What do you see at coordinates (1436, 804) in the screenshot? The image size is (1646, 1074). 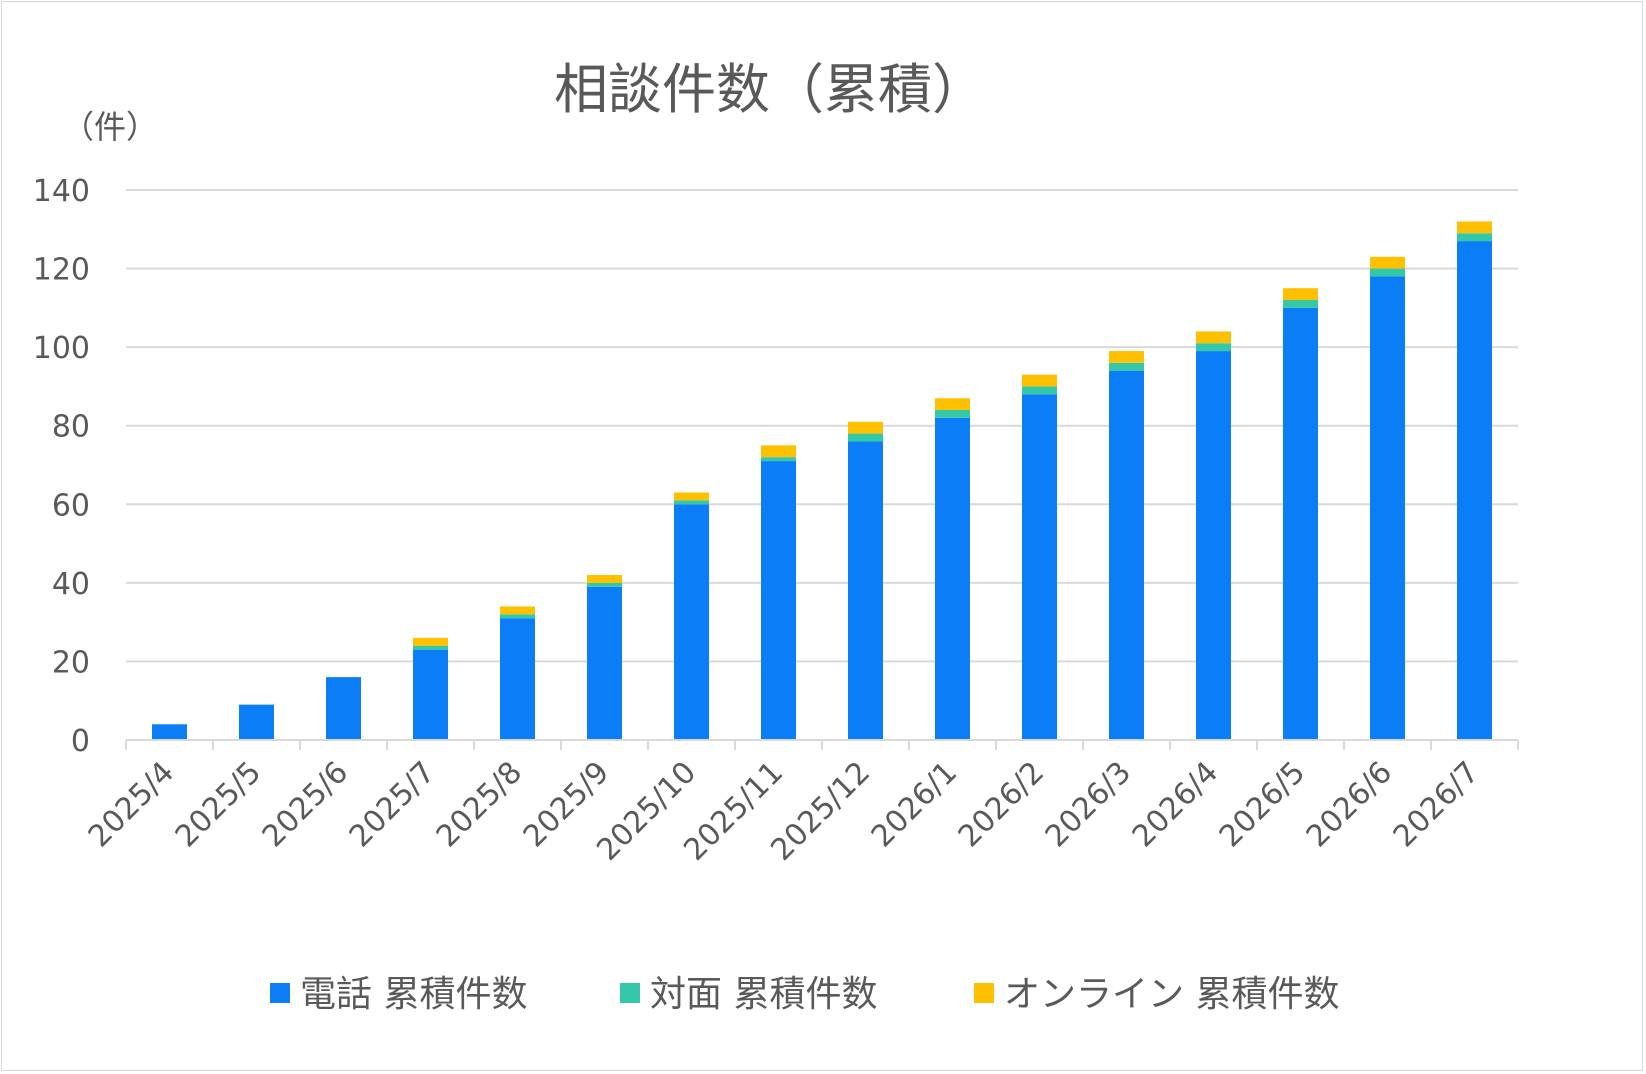 I see `x-tick-label: 2026/7` at bounding box center [1436, 804].